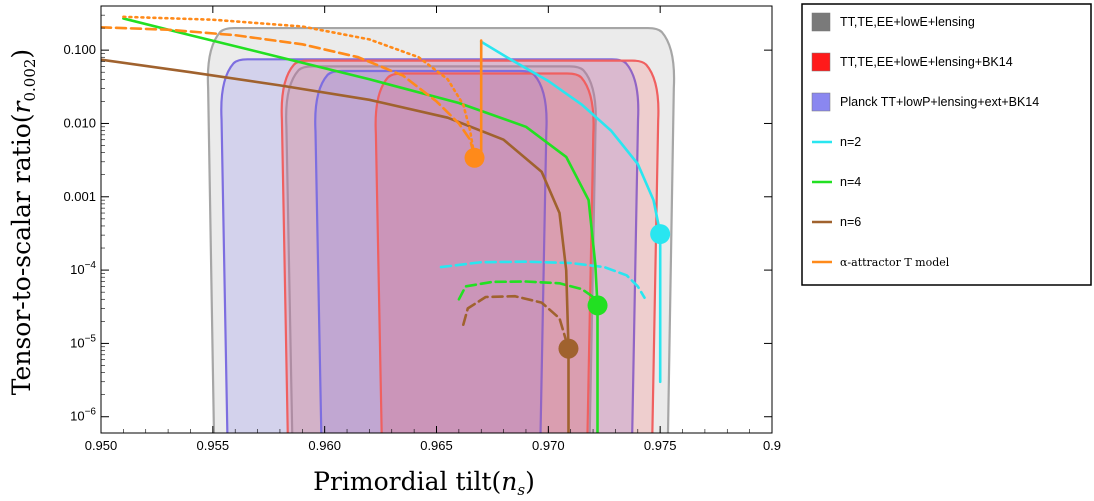  I want to click on x-tick-label: 0.965, so click(436, 445).